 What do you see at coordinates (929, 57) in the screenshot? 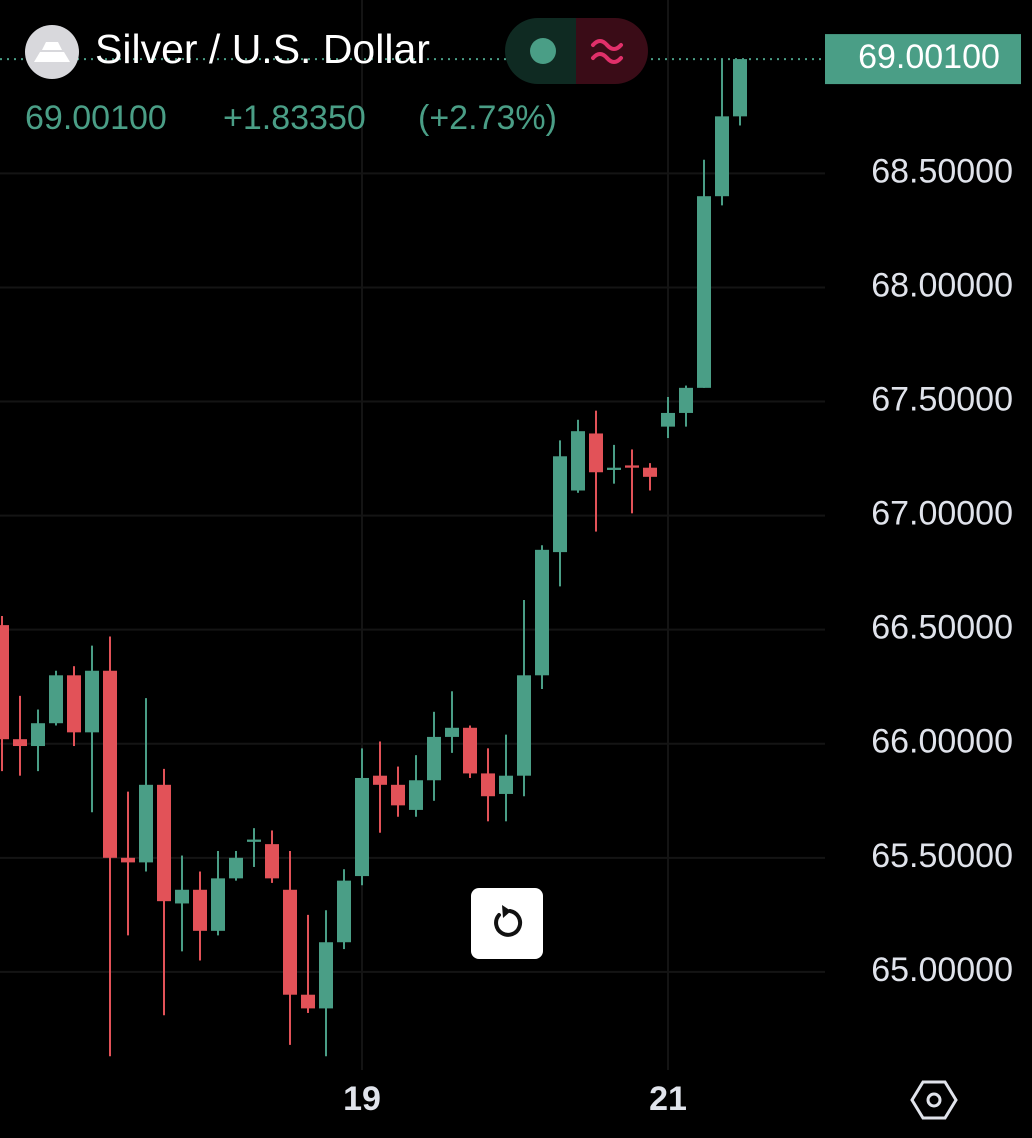
I see `last-price-label: 69.00100` at bounding box center [929, 57].